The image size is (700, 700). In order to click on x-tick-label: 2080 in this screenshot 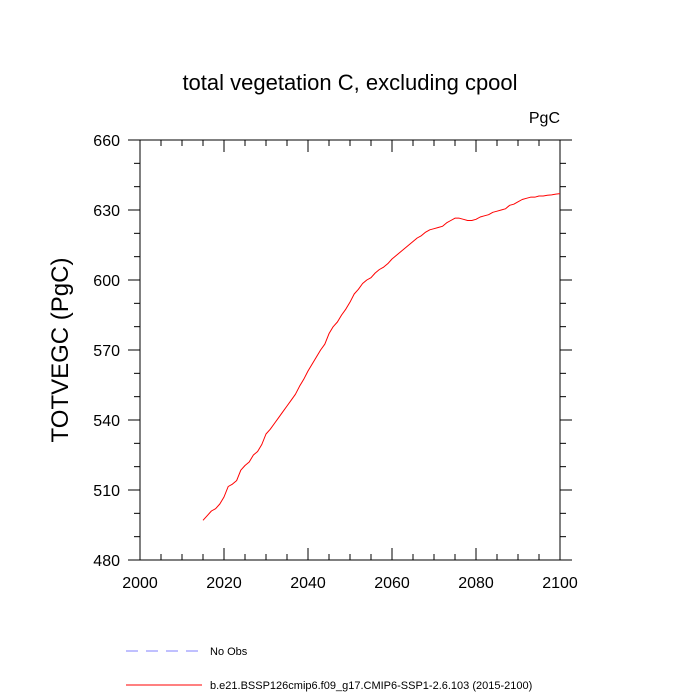, I will do `click(476, 583)`.